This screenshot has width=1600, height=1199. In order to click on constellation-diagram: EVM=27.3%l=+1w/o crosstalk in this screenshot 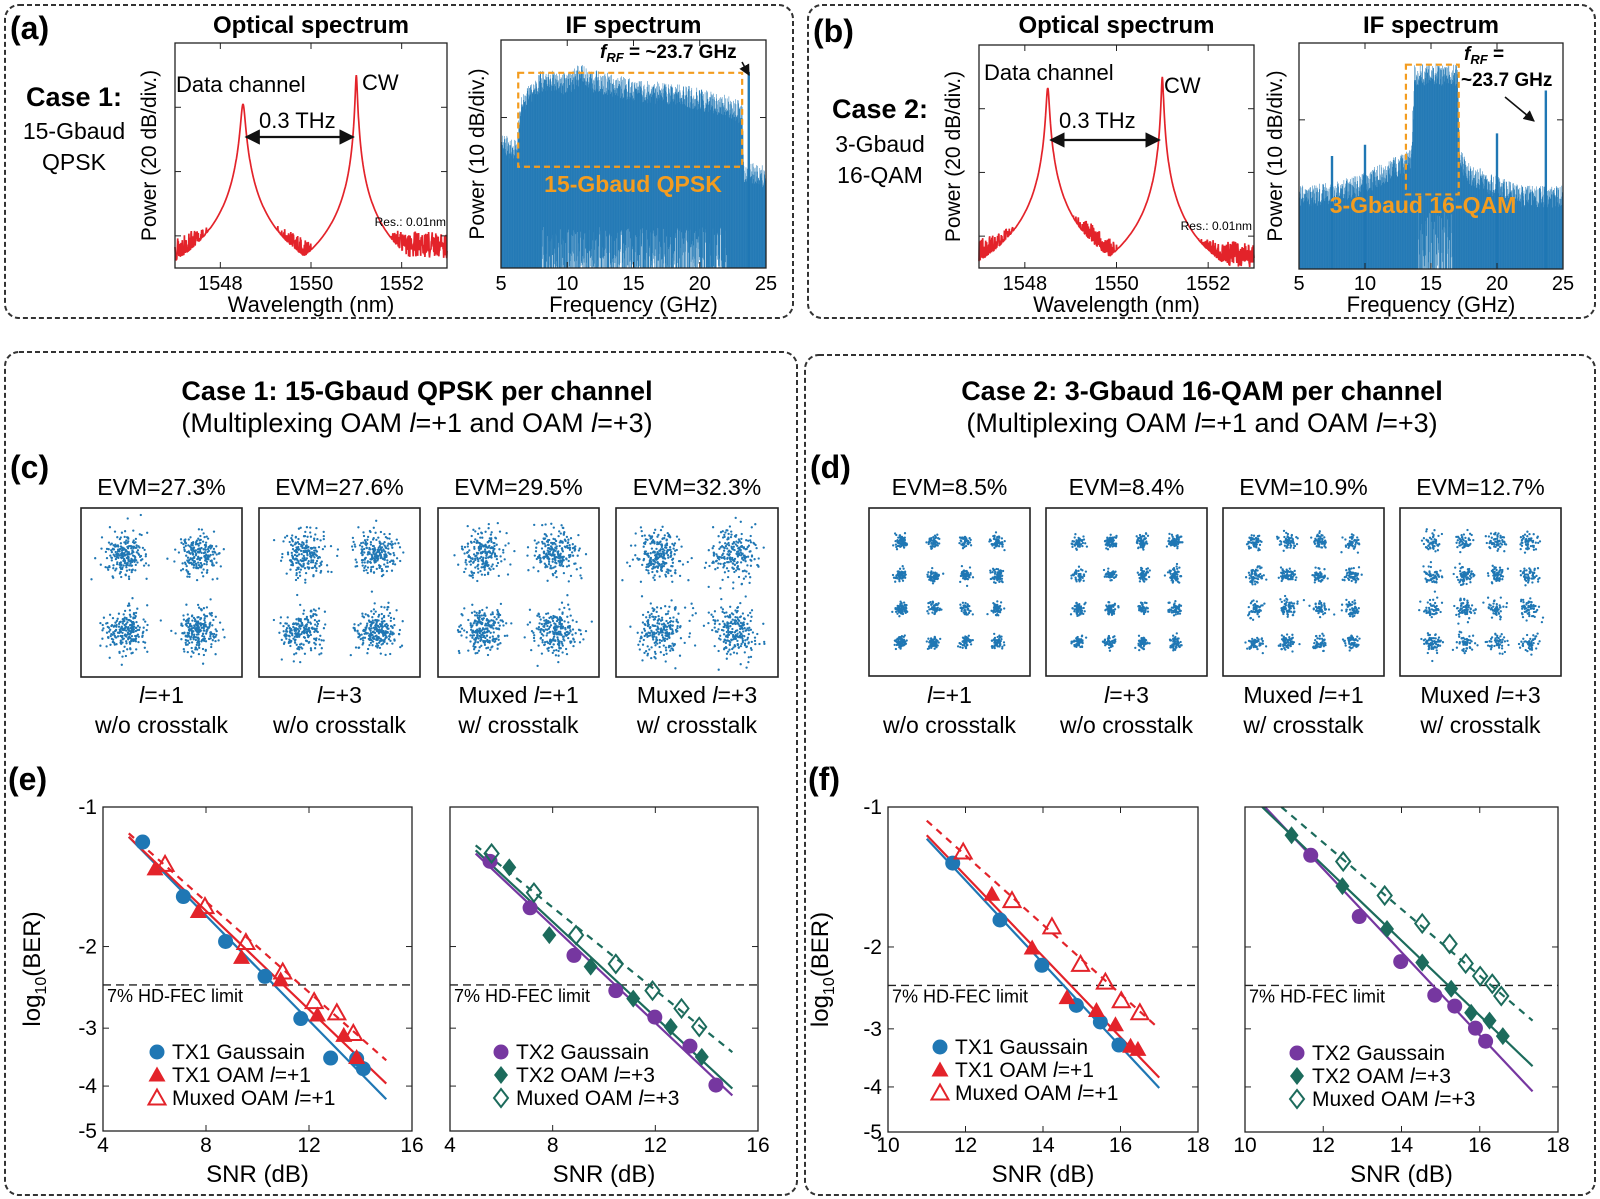, I will do `click(161, 606)`.